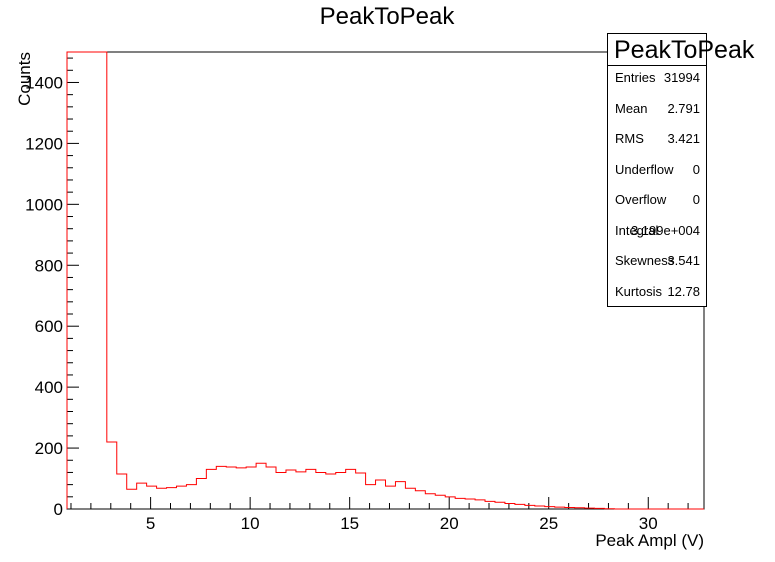 The width and height of the screenshot is (775, 562). Describe the element at coordinates (657, 139) in the screenshot. I see `stats-row: RMS 3.421` at that location.